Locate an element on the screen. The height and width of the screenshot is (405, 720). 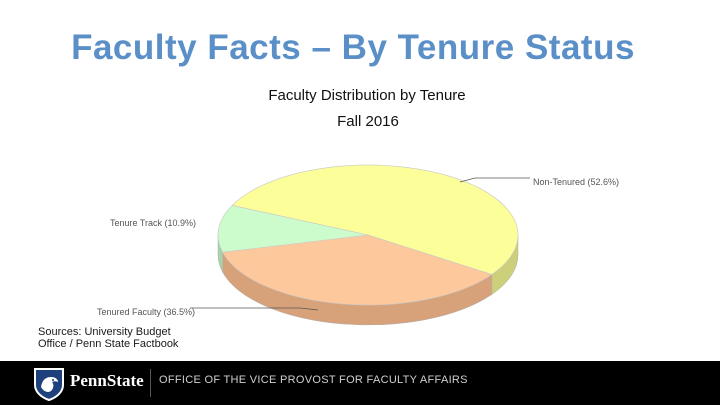
footer-divider is located at coordinates (150, 383).